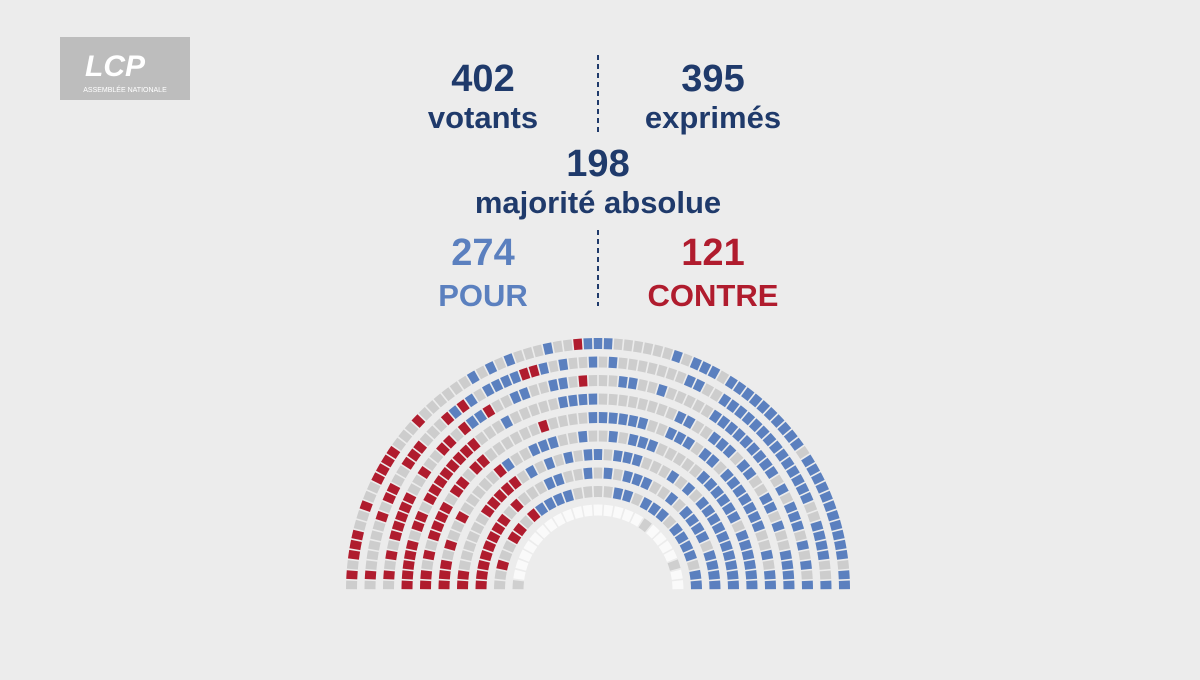  Describe the element at coordinates (712, 253) in the screenshot. I see `contre-value: 121` at that location.